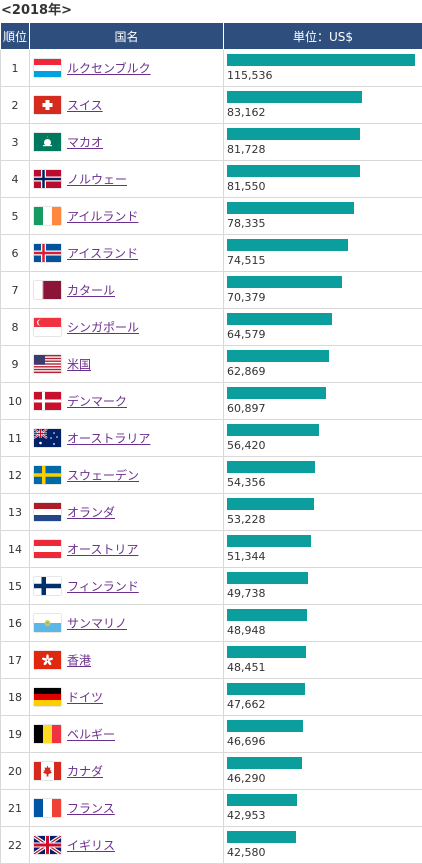  What do you see at coordinates (15, 660) in the screenshot?
I see `rank-cell: 17` at bounding box center [15, 660].